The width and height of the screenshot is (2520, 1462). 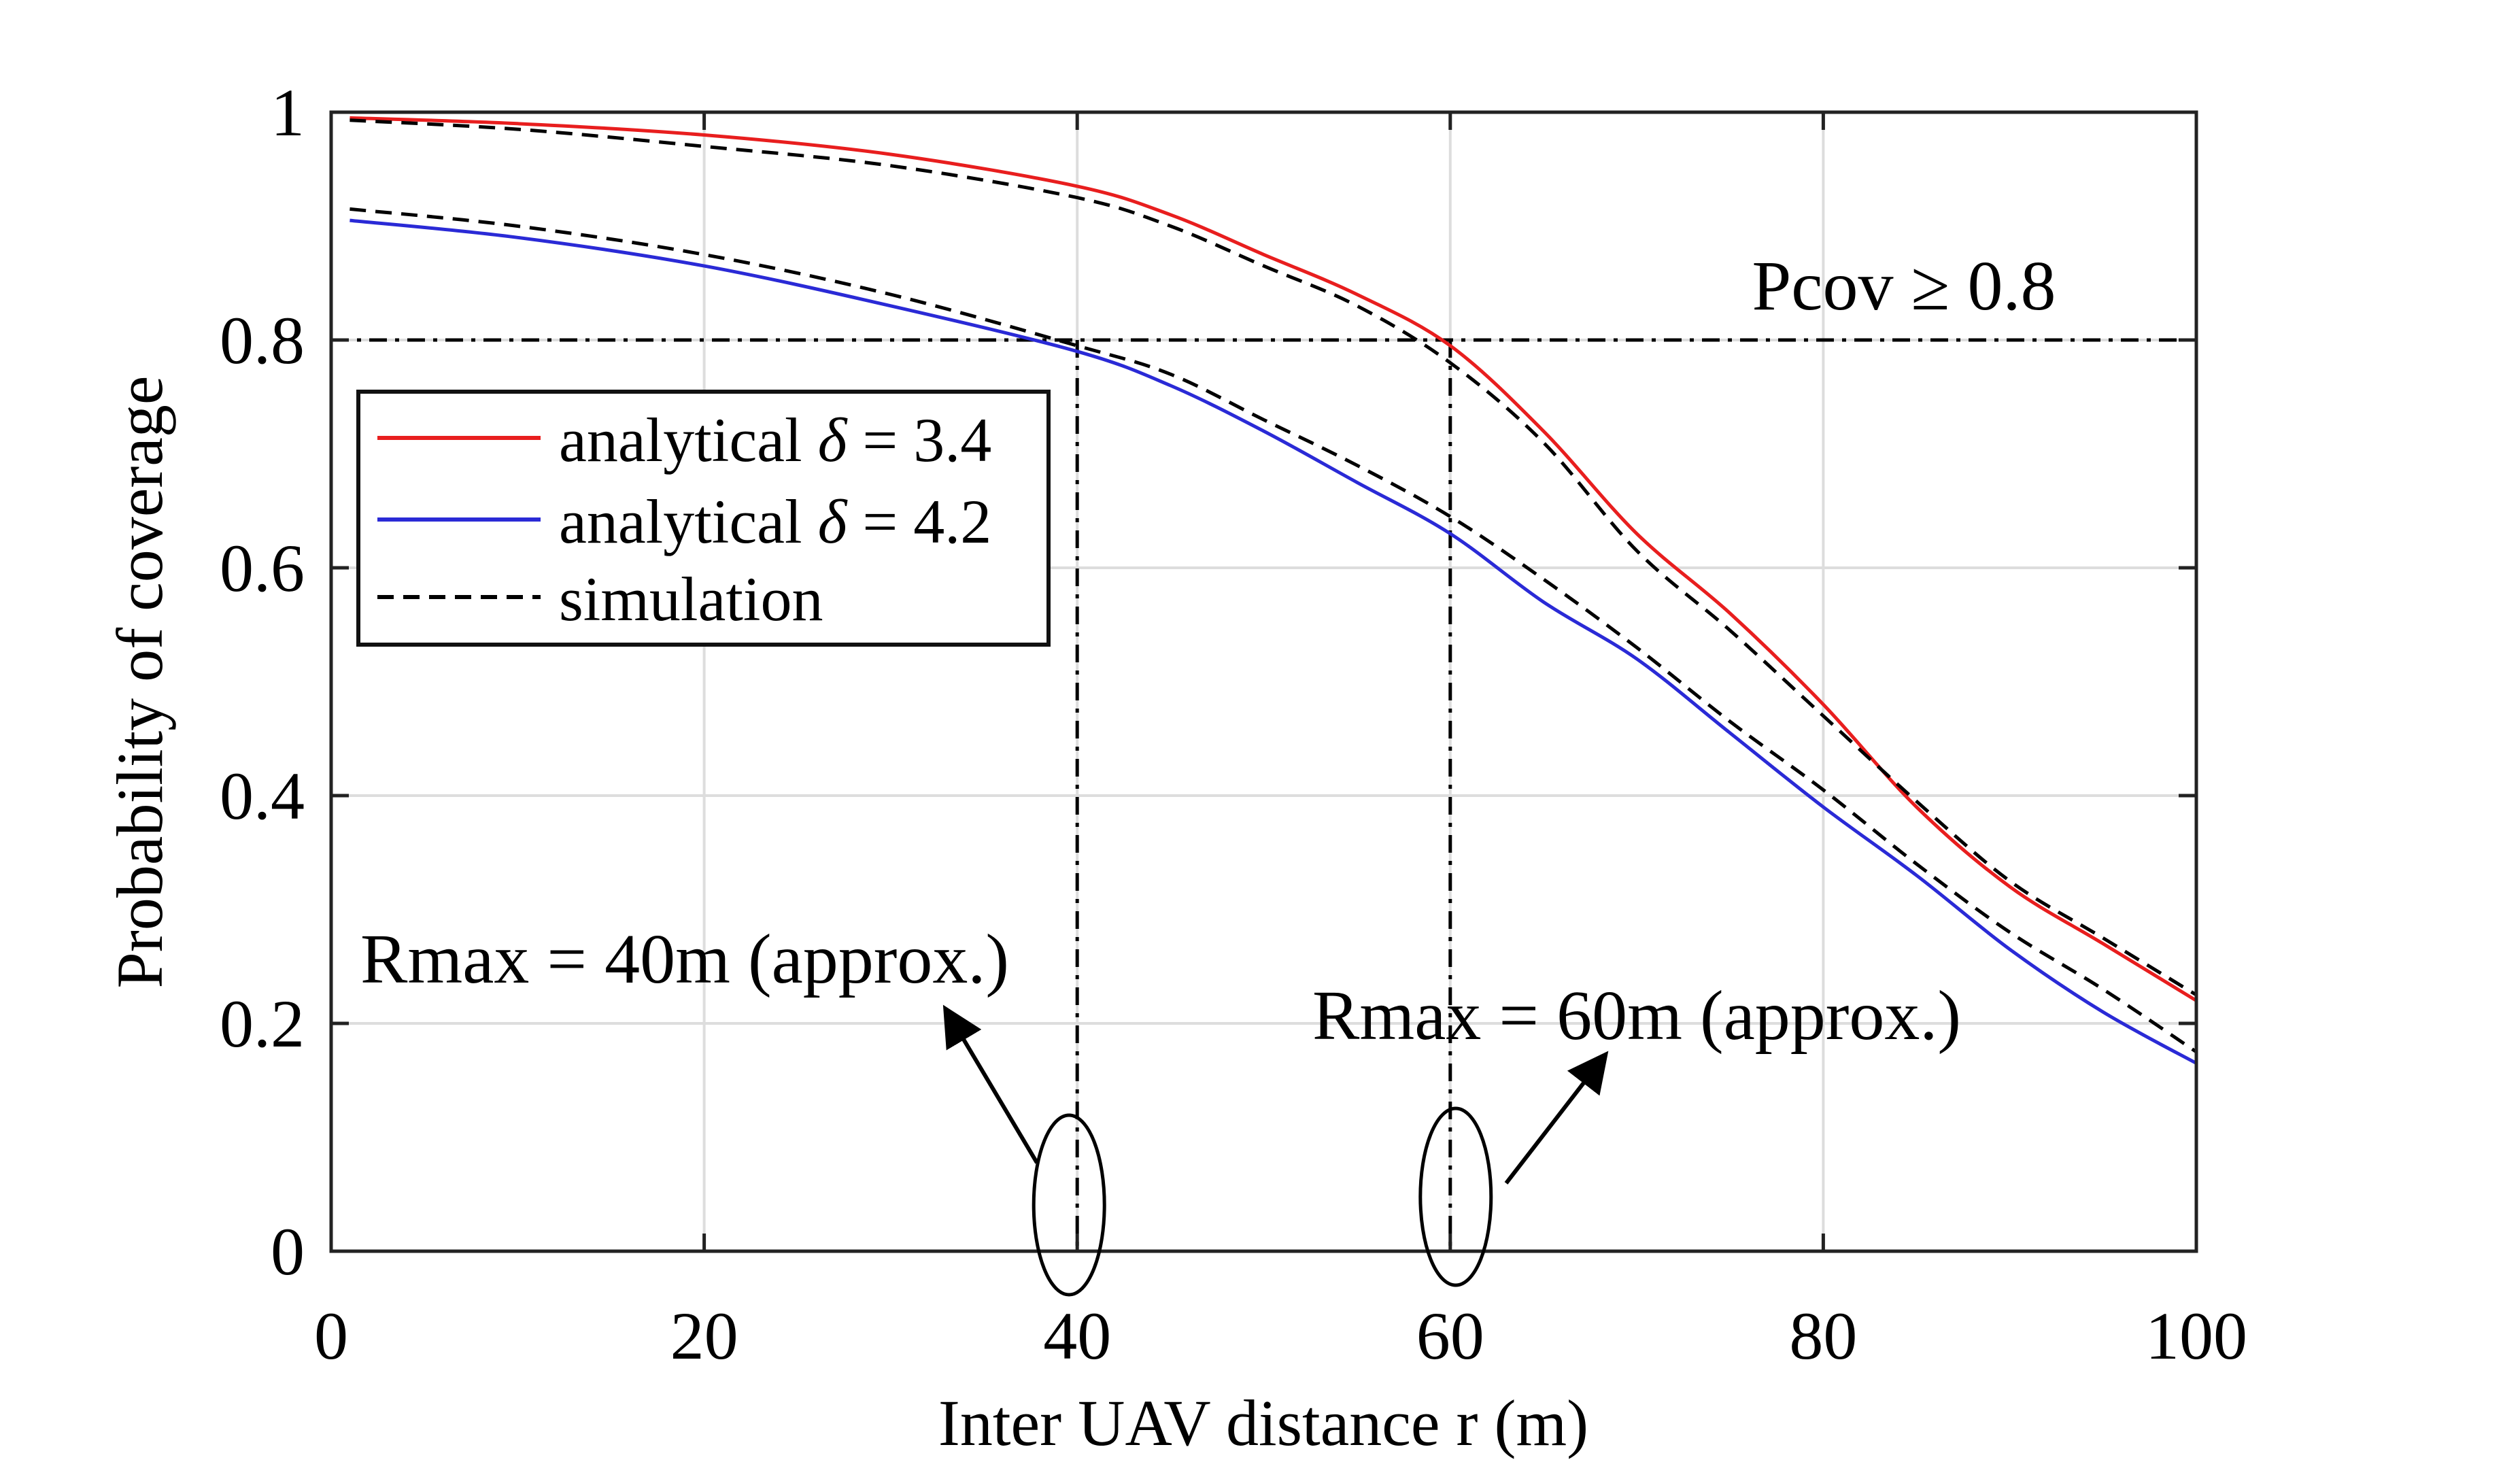 What do you see at coordinates (1077, 1336) in the screenshot?
I see `x-tick-label: 40` at bounding box center [1077, 1336].